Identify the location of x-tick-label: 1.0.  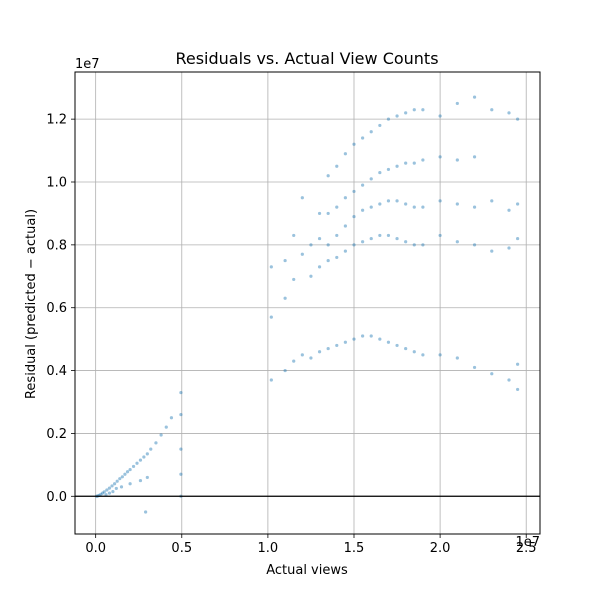
(268, 548).